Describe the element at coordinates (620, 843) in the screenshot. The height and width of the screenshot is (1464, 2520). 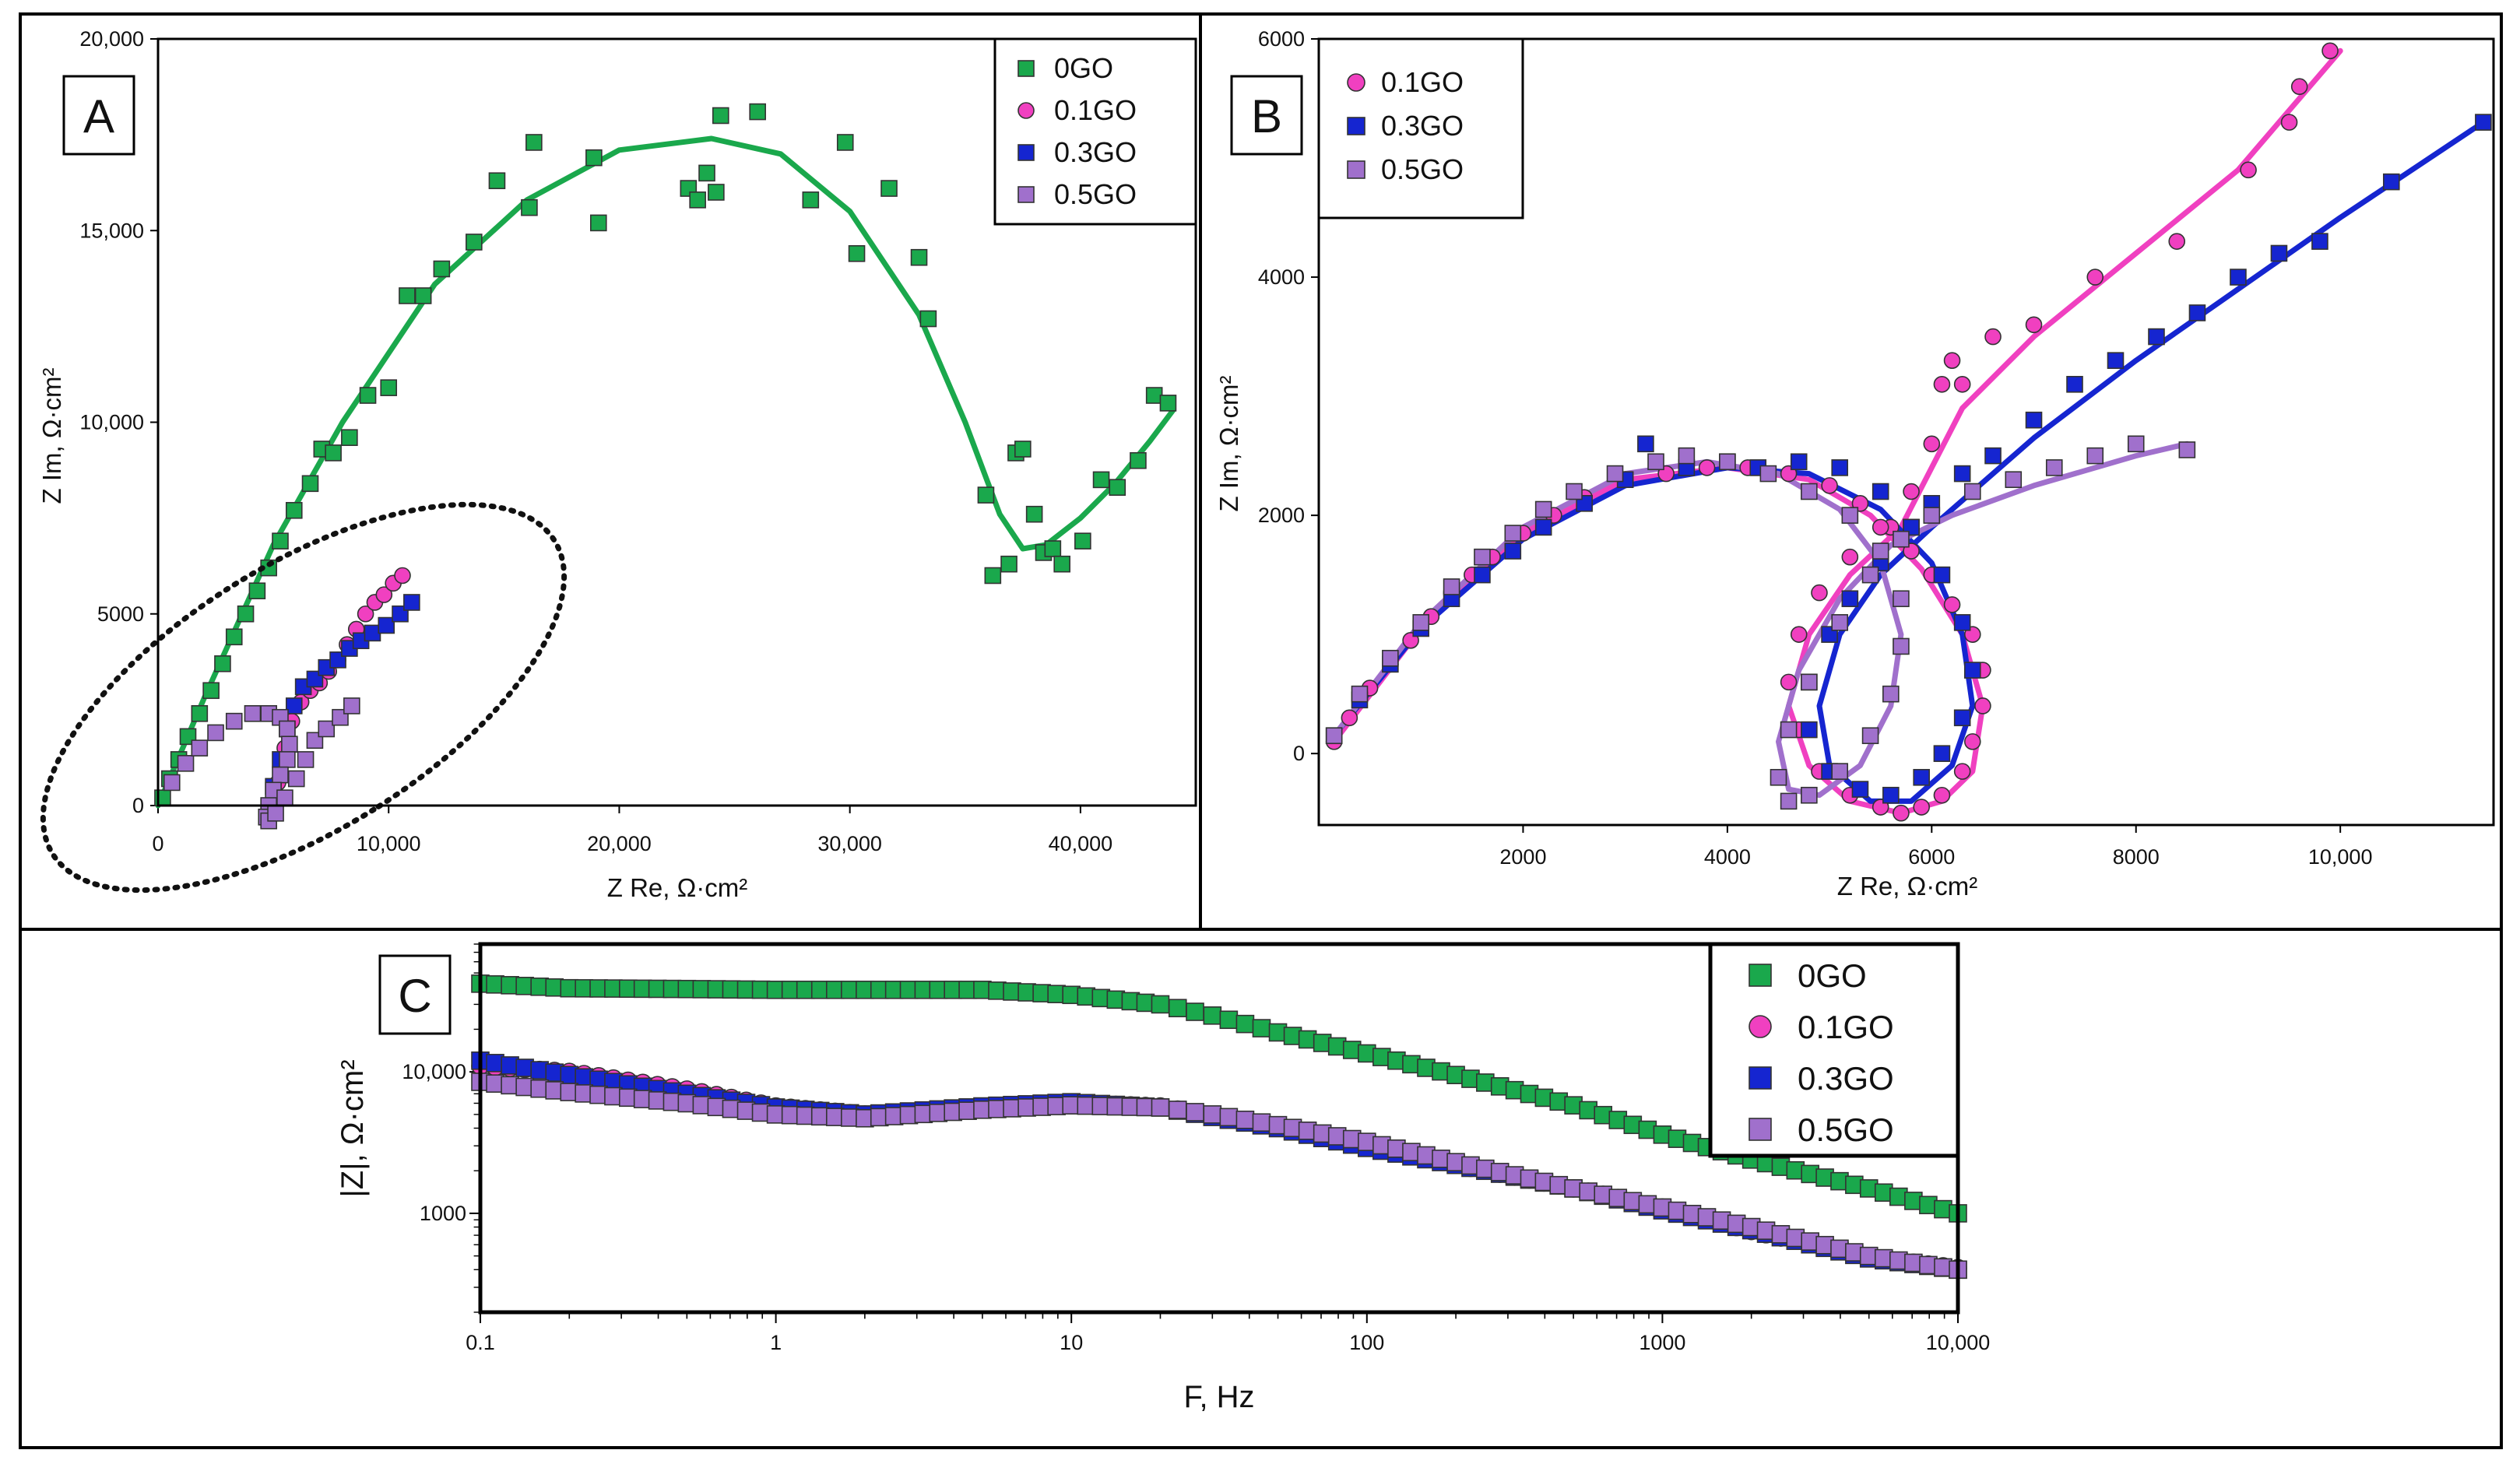
I see `x-tick-label: 20,000` at that location.